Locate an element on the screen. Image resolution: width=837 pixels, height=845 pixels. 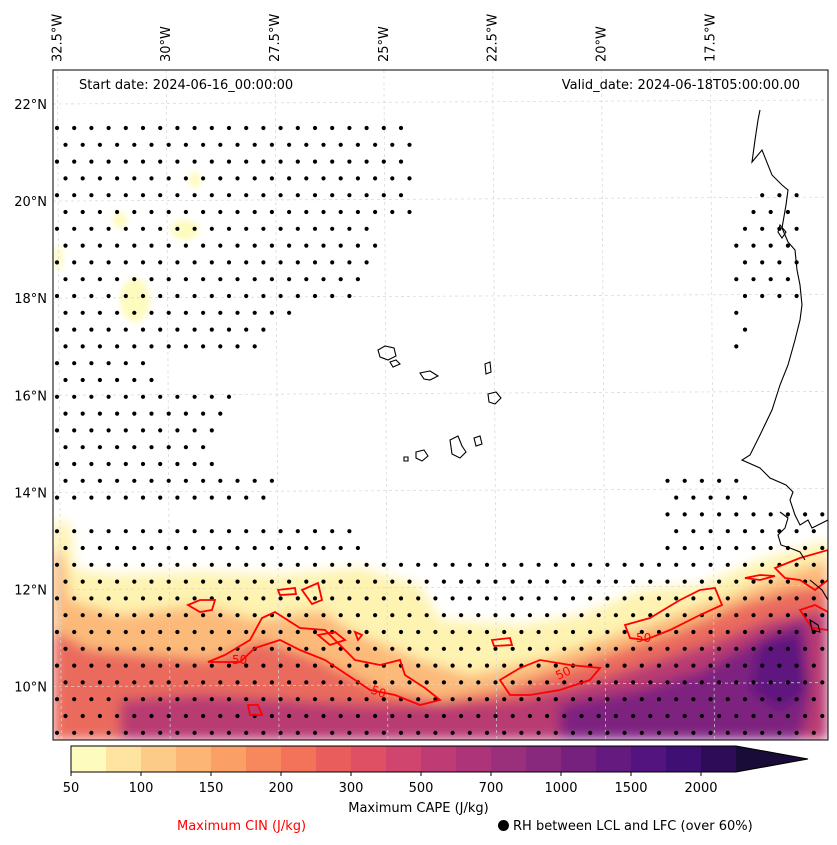
cin-contour-label: 50 is located at coordinates (563, 673).